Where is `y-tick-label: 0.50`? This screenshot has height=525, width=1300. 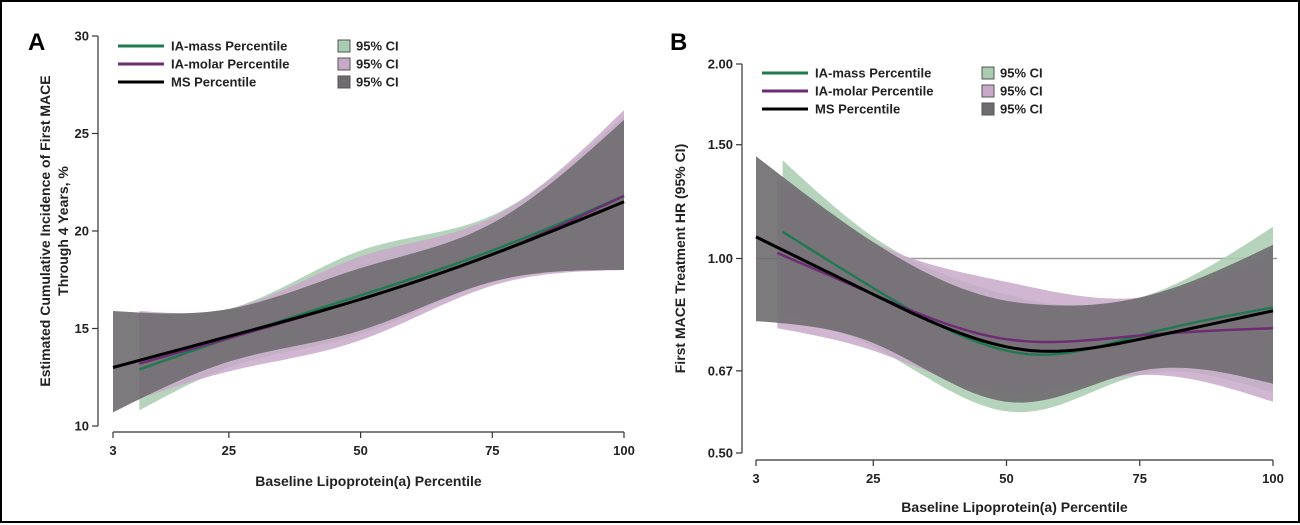
y-tick-label: 0.50 is located at coordinates (720, 453).